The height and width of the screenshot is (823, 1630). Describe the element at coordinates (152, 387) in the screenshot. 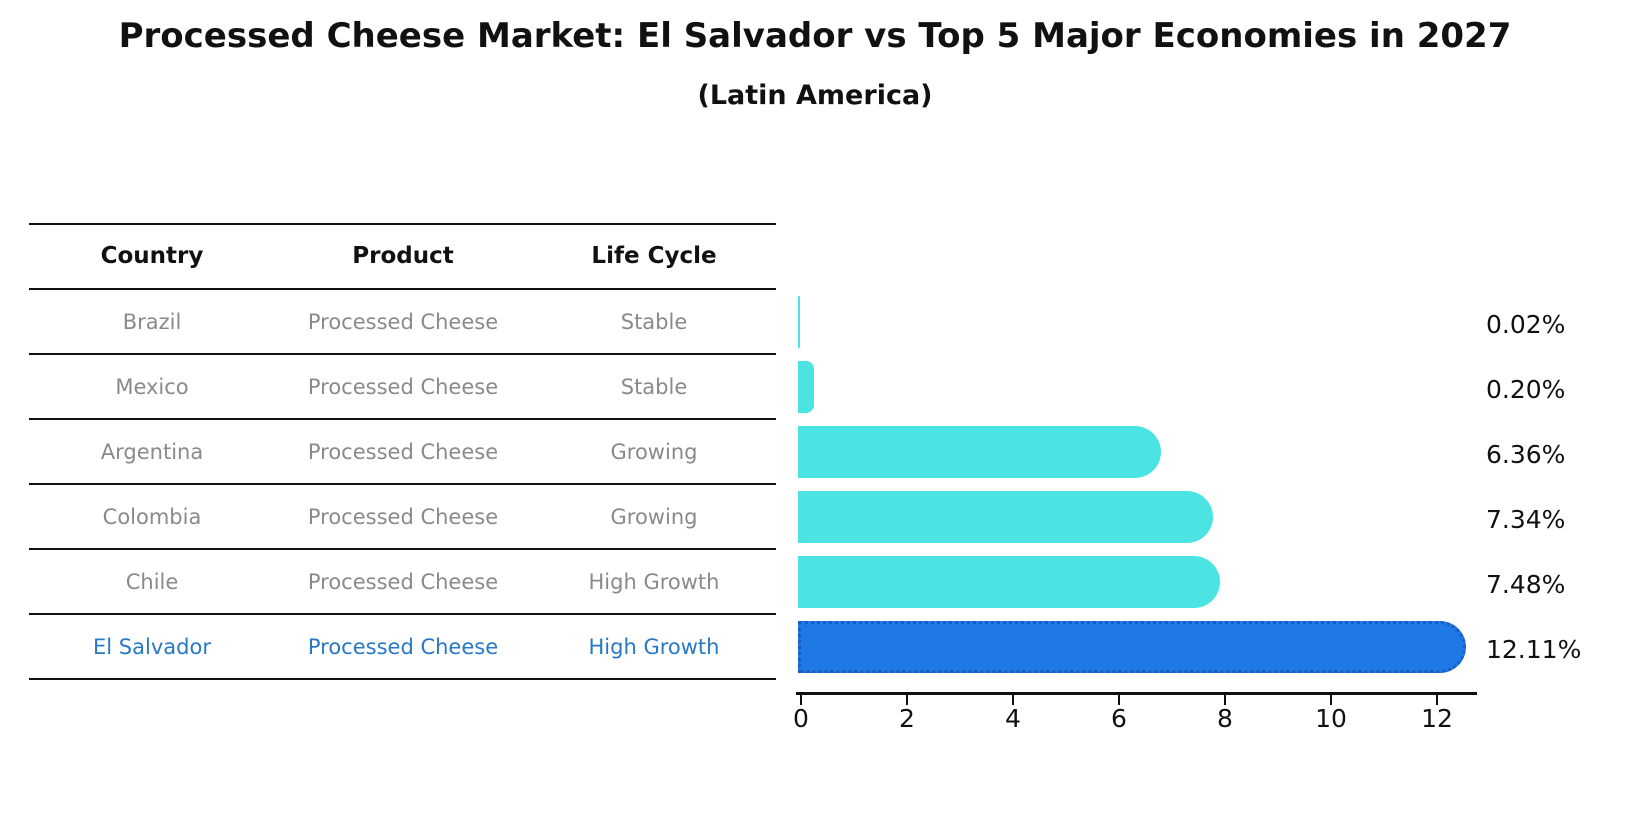

I see `table-cell-country: Mexico` at that location.